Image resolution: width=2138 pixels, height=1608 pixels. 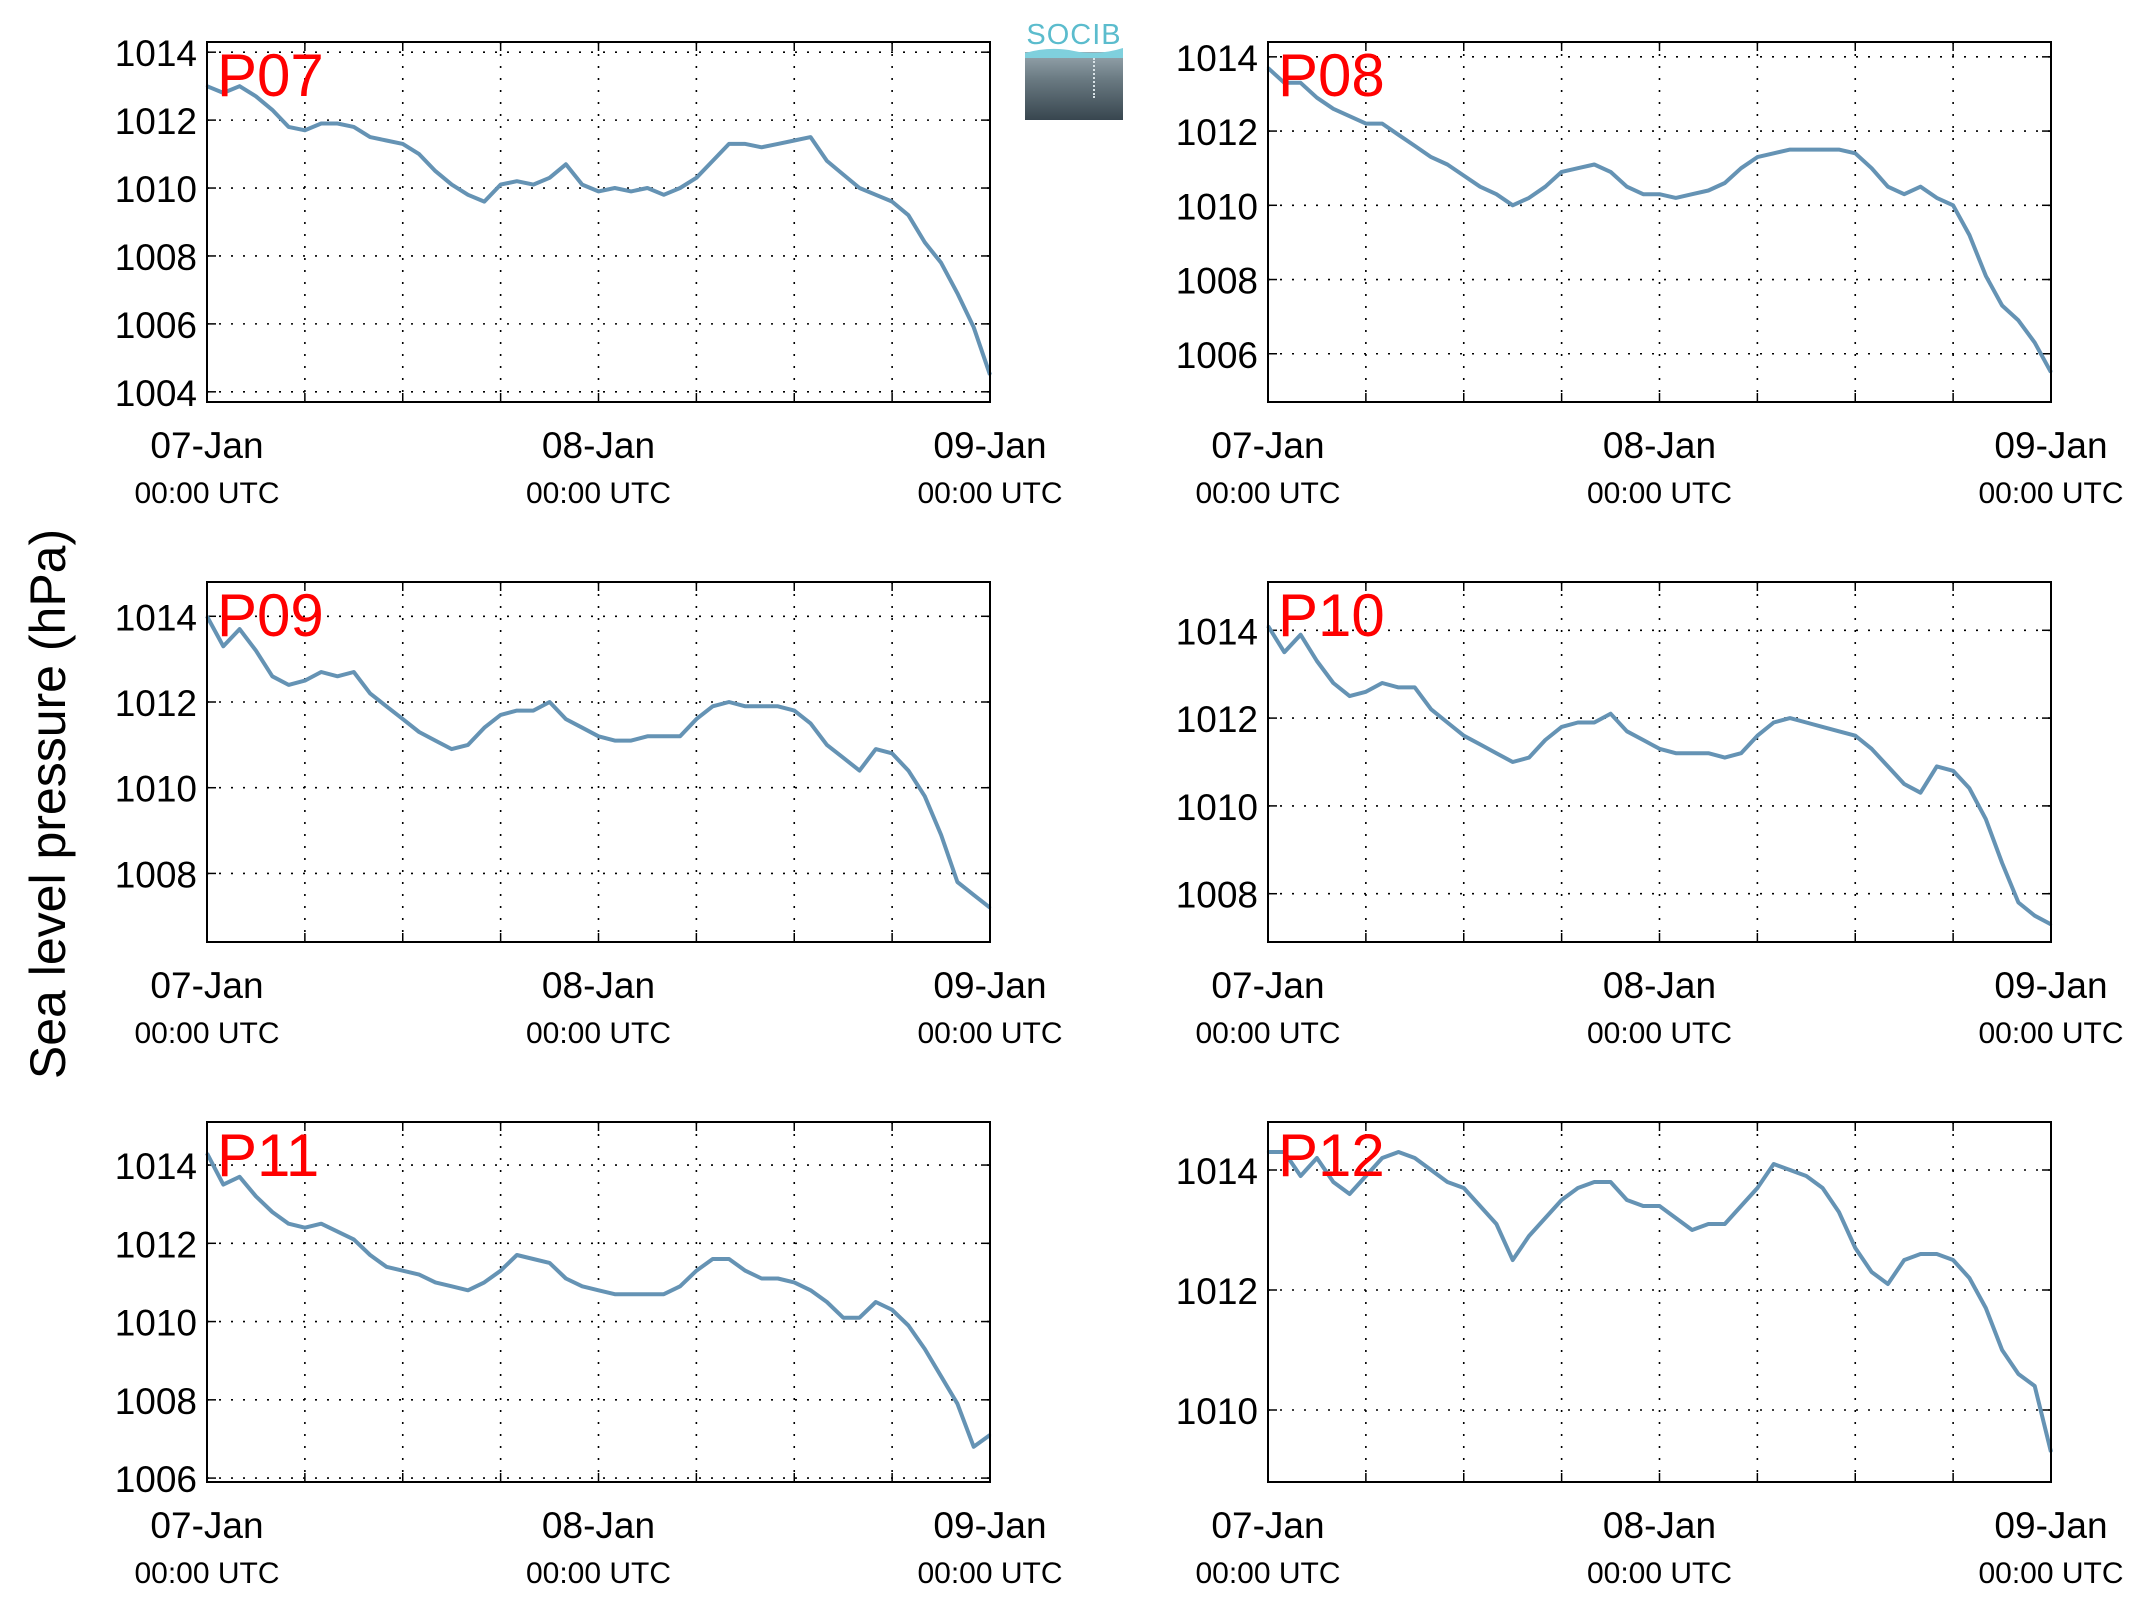 I want to click on plot-frame, so click(x=1659, y=762).